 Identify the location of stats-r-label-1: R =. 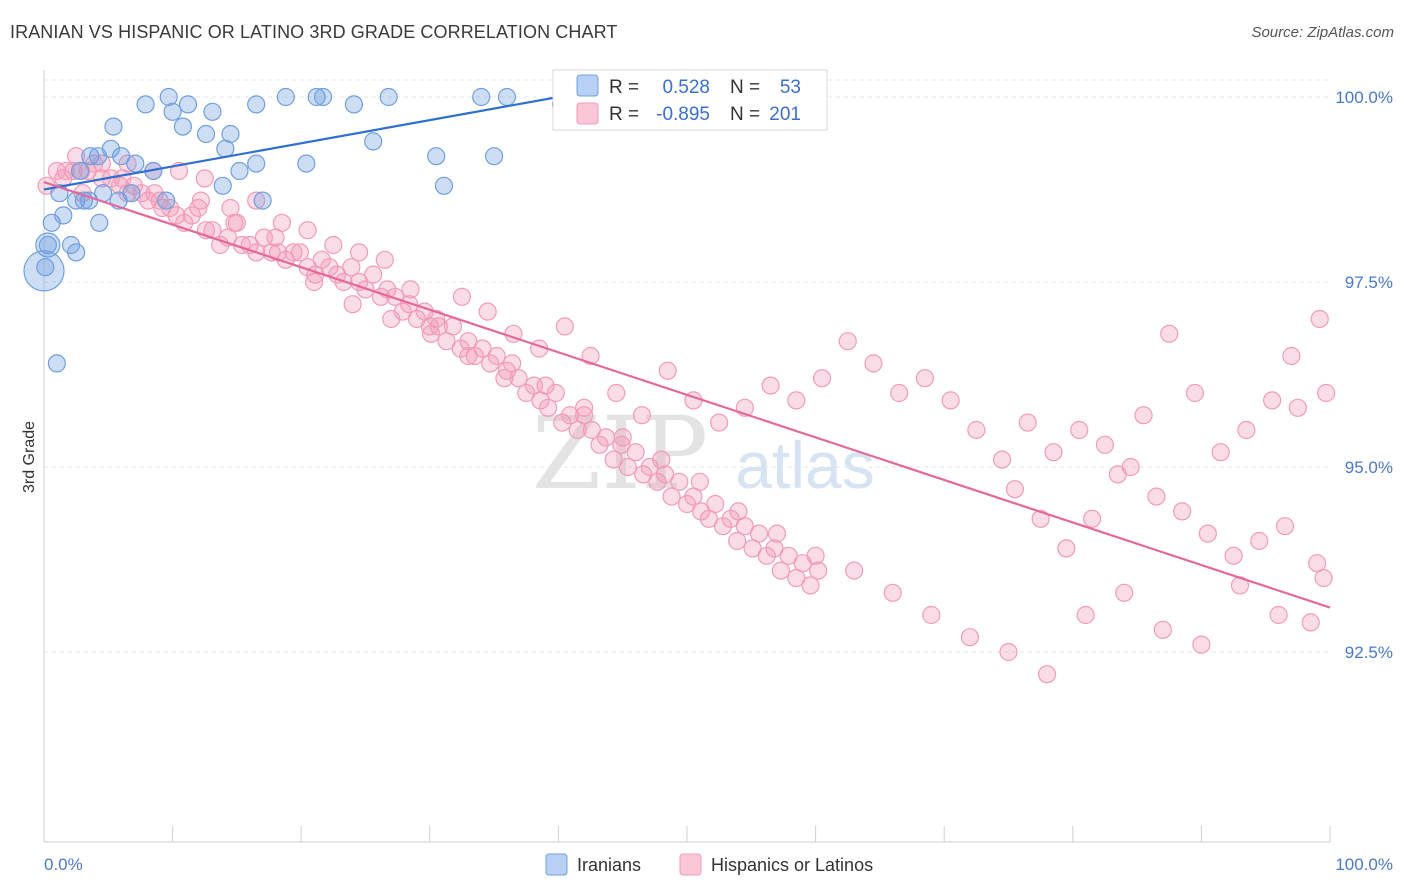
(624, 114).